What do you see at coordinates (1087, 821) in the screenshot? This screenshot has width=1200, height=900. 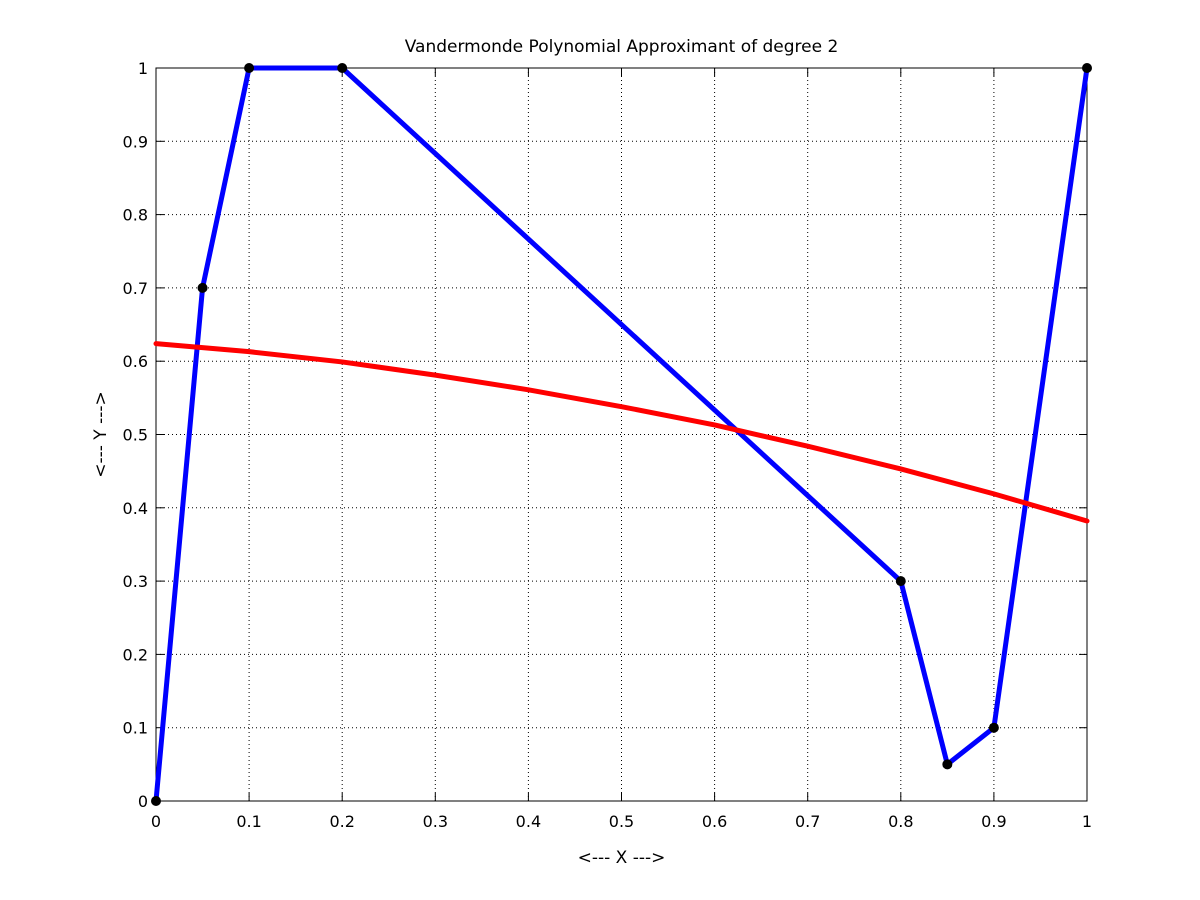 I see `x-tick-label: 1` at bounding box center [1087, 821].